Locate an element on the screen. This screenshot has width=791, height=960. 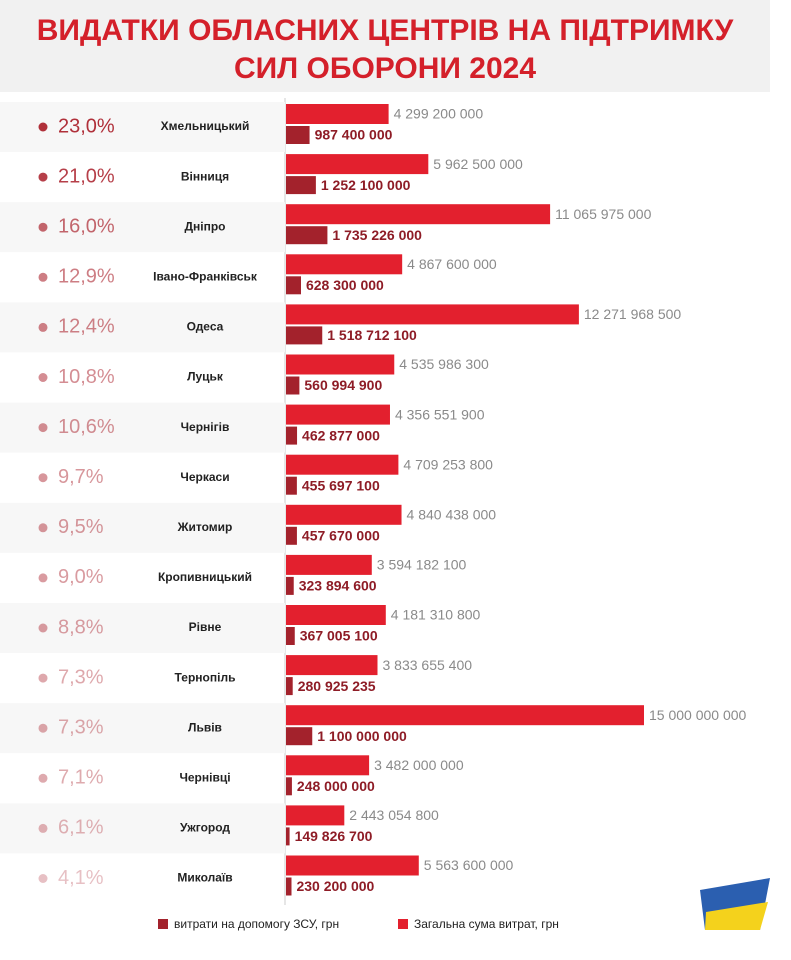
chart-title: СИЛ ОБОРОНИ 2024 is located at coordinates (385, 68).